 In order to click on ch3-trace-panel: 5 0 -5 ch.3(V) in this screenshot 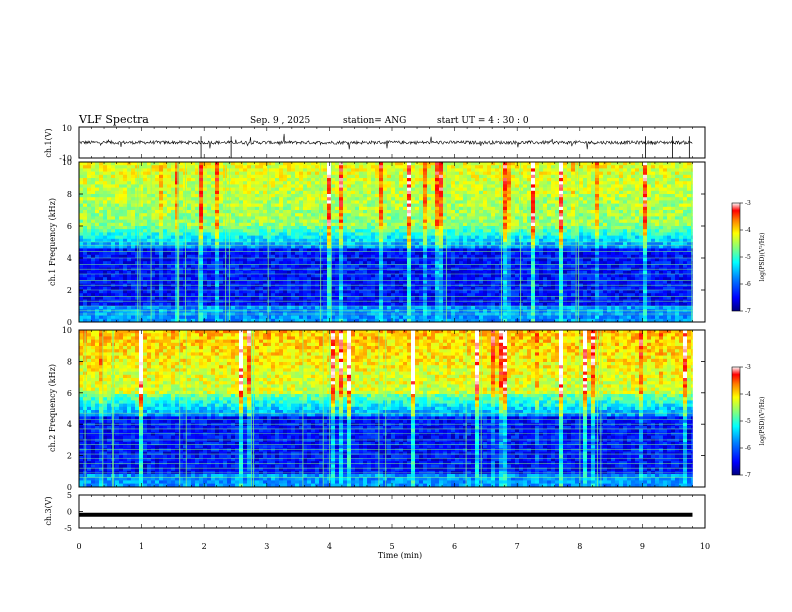, I will do `click(375, 512)`.